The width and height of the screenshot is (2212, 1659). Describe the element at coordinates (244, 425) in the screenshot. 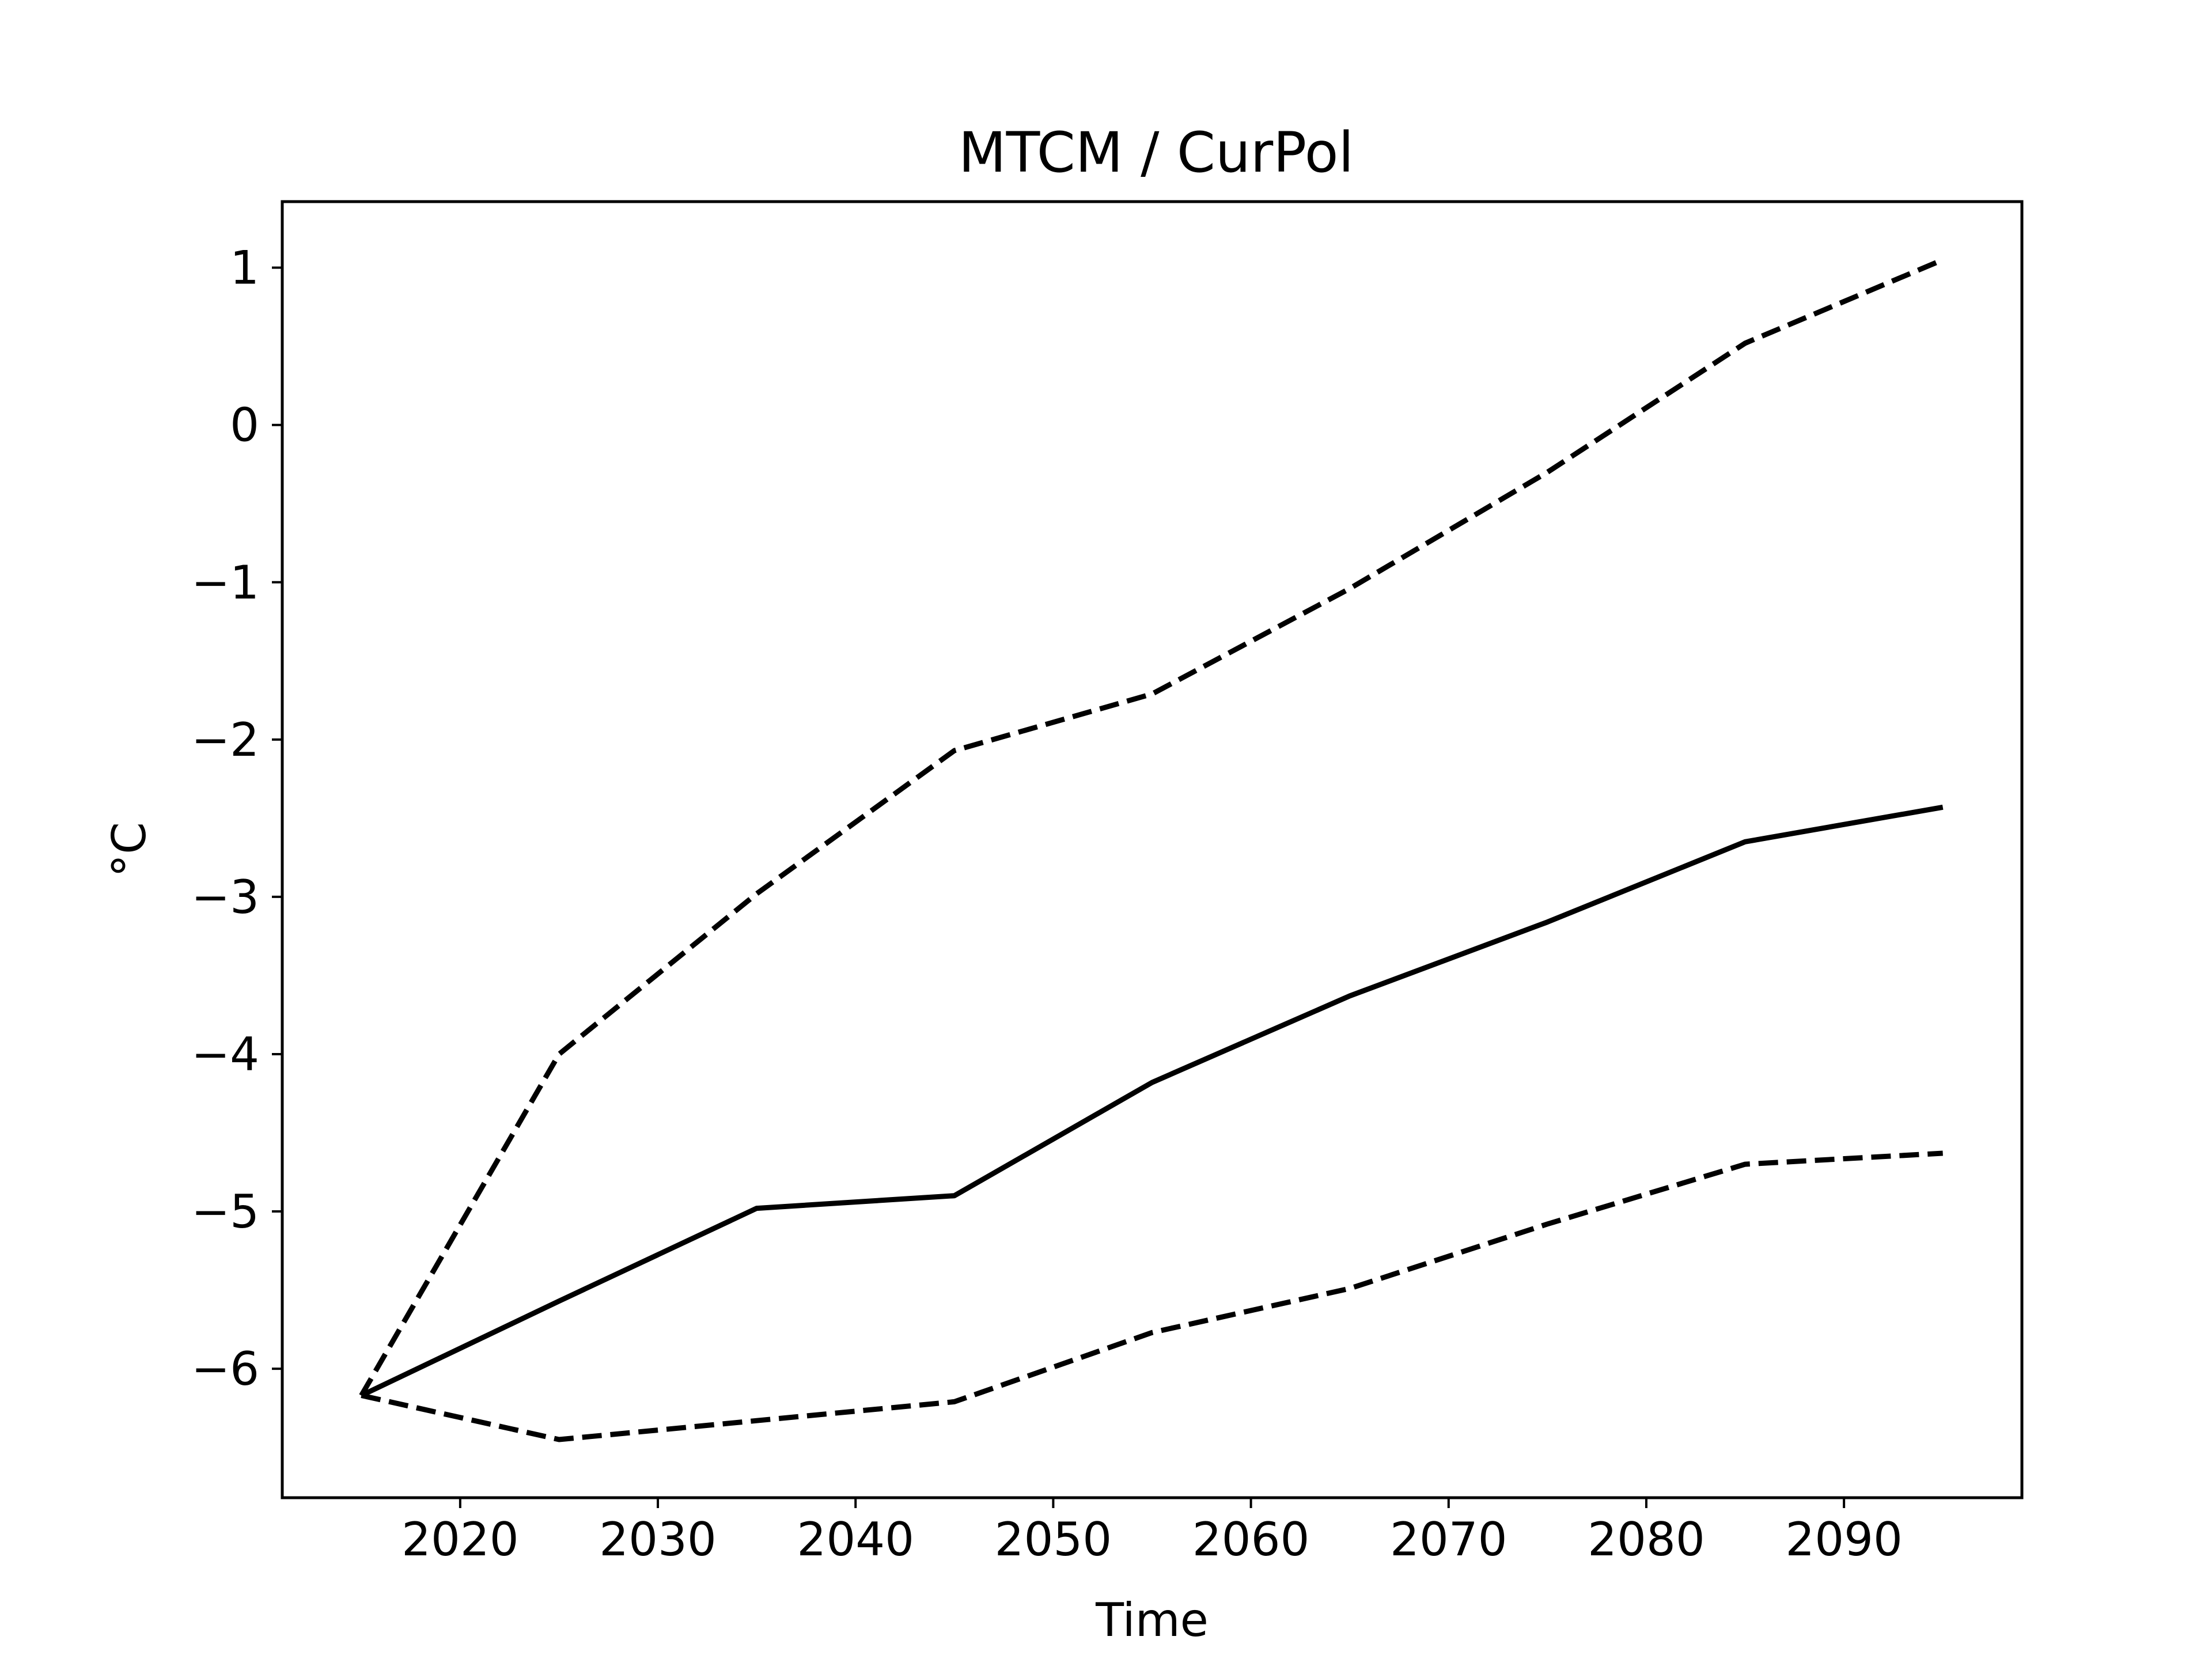

I see `y-tick-label: 0` at that location.